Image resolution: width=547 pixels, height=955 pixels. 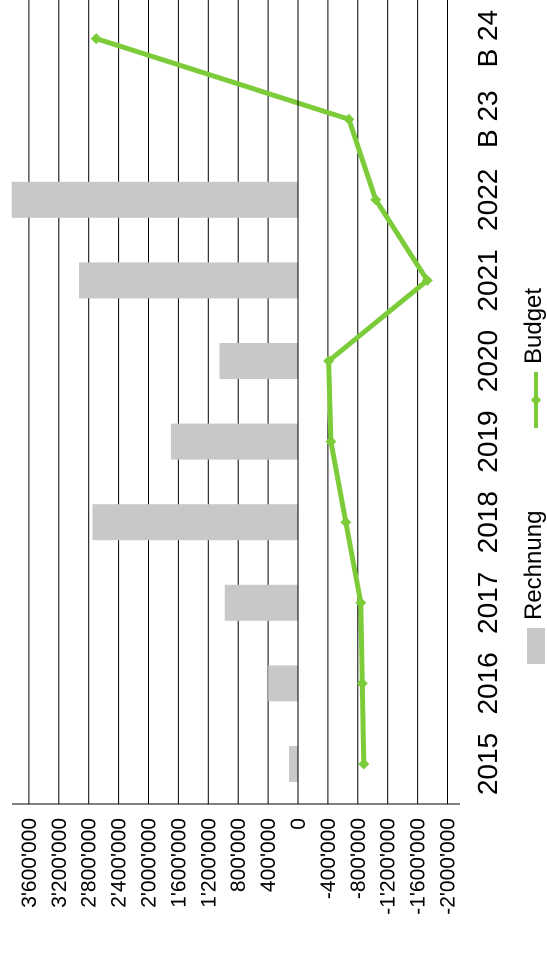 I want to click on category-tick-label: 2022, so click(x=487, y=200).